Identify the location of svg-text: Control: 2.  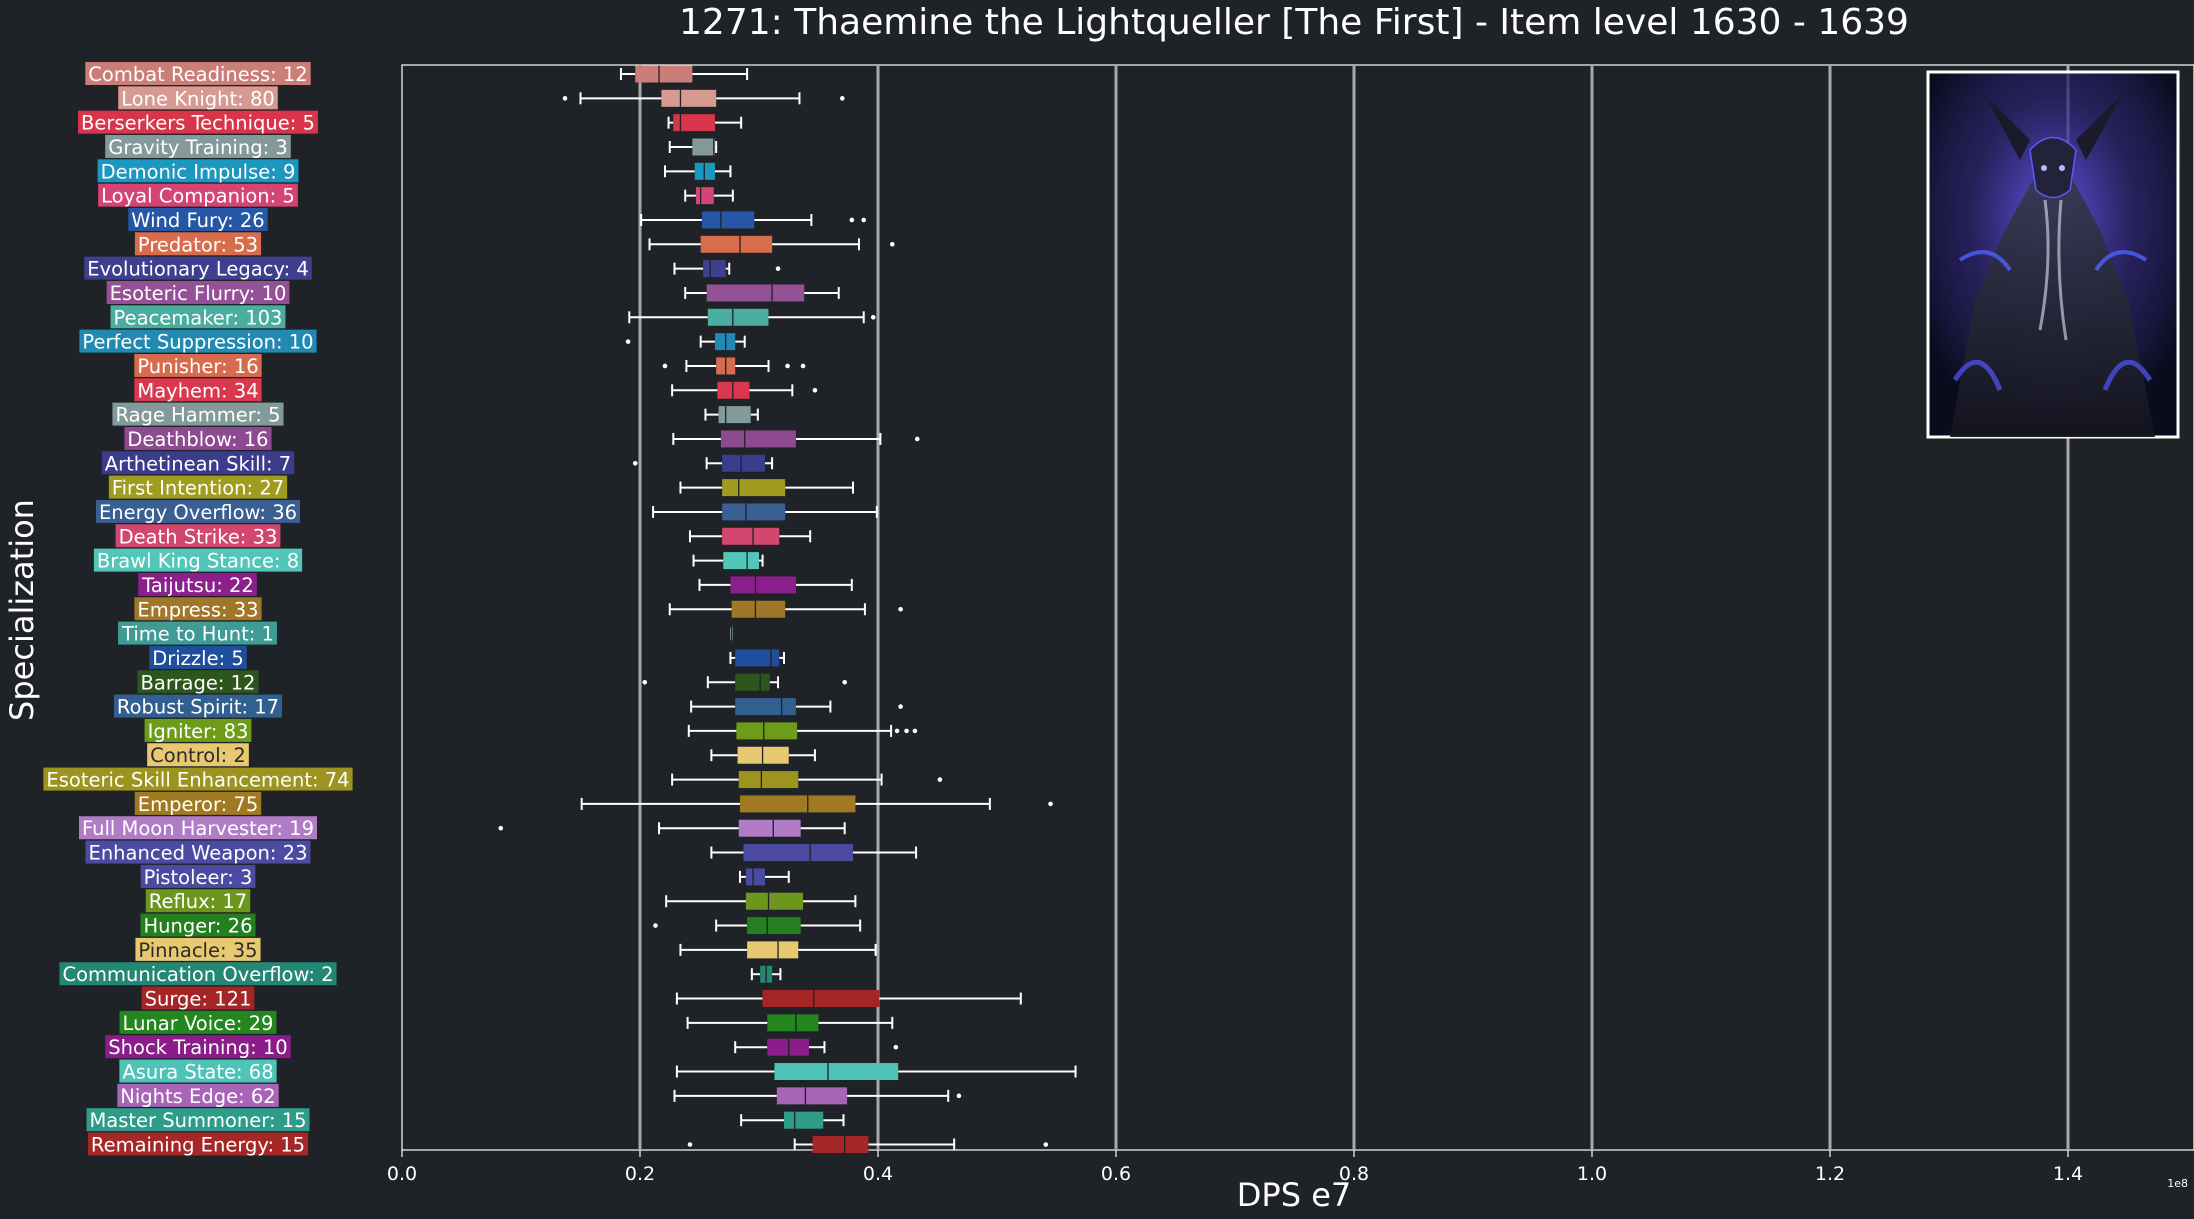
(198, 755).